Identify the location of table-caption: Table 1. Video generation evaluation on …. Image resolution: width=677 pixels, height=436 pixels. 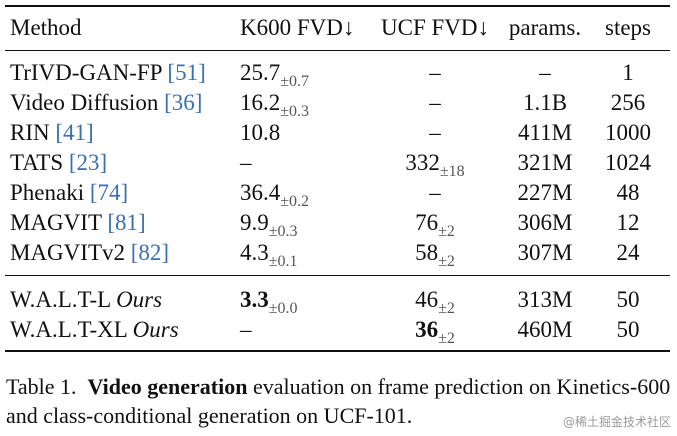
(338, 401).